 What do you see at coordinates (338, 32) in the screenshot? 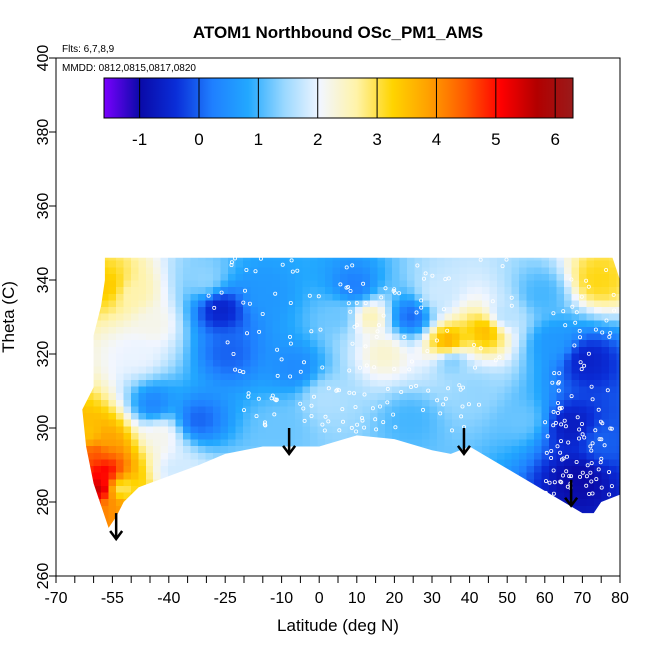
I see `chart-title: ATOM1 Northbound OSc_PM1_AMS` at bounding box center [338, 32].